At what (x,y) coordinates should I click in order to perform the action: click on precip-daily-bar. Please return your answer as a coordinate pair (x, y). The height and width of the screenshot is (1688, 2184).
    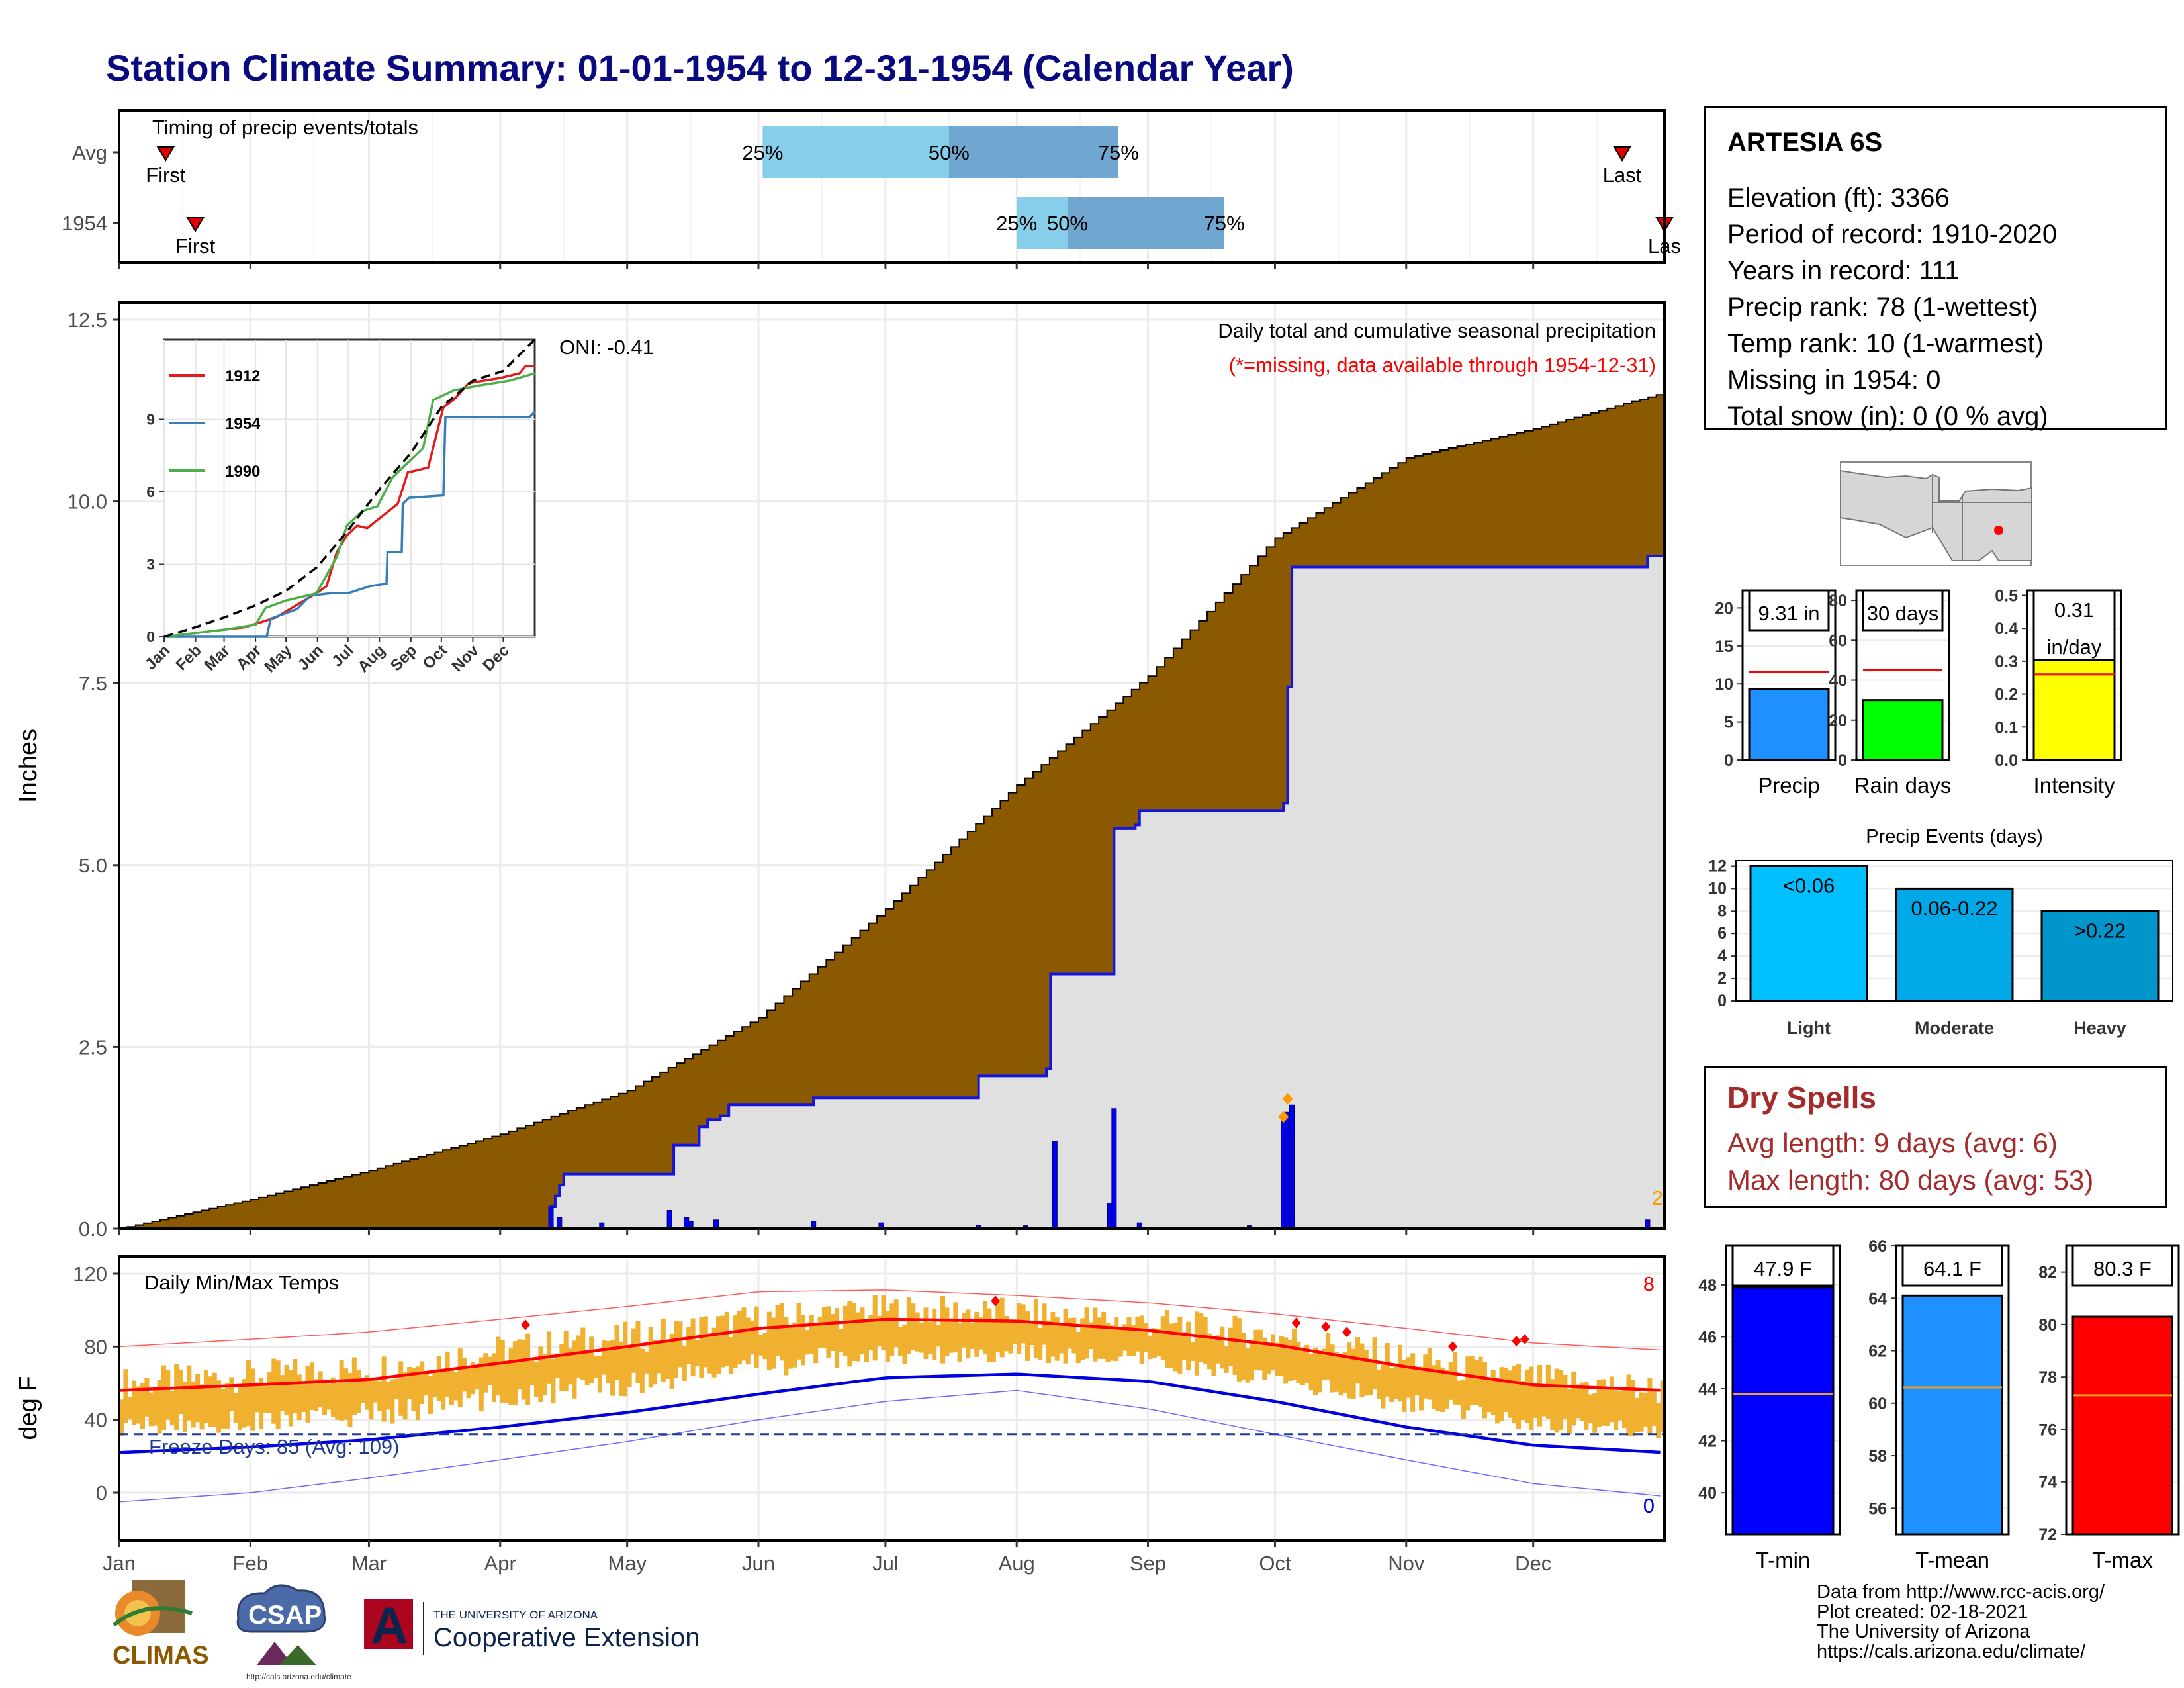
    Looking at the image, I should click on (1114, 1168).